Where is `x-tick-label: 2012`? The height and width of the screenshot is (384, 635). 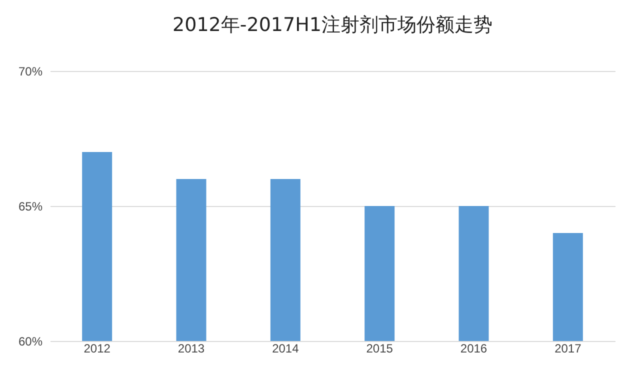 x-tick-label: 2012 is located at coordinates (97, 349).